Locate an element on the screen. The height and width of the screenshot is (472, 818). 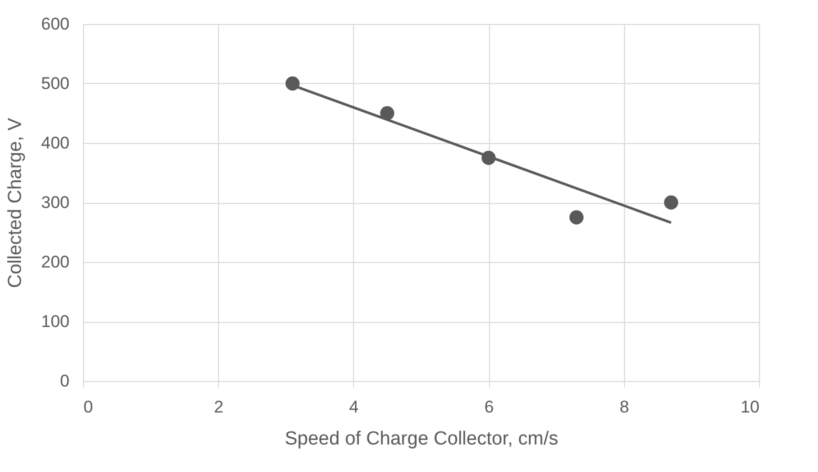
x-tick-label: 8 is located at coordinates (625, 407).